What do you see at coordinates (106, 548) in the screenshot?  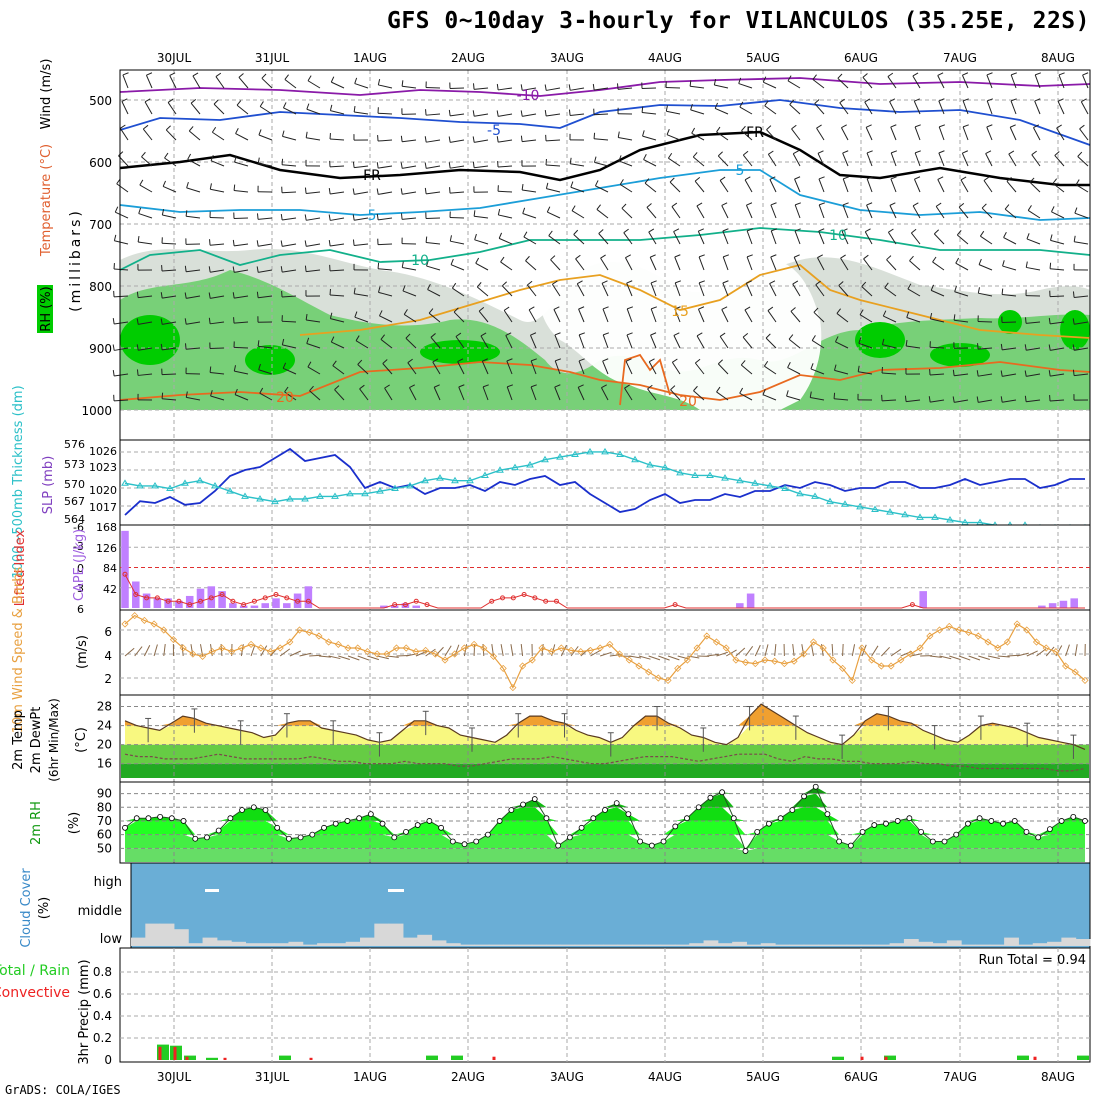 I see `cape-ytick: 126` at bounding box center [106, 548].